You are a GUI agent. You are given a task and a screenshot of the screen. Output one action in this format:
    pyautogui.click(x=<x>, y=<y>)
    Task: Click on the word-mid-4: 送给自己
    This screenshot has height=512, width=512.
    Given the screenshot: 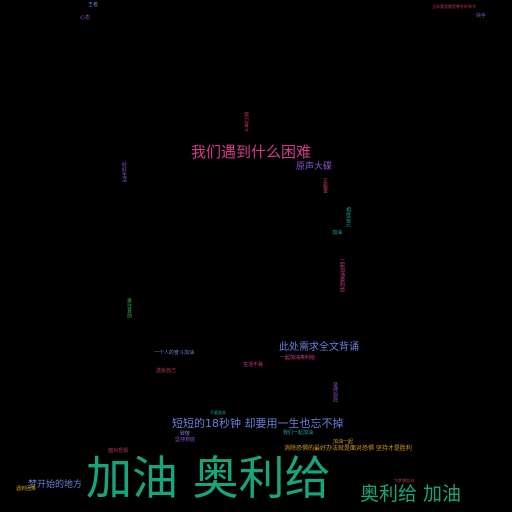 What is the action you would take?
    pyautogui.click(x=166, y=371)
    